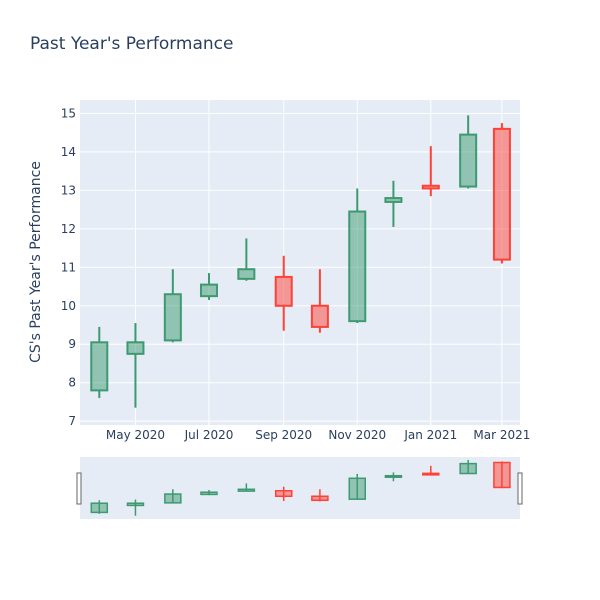 This screenshot has height=600, width=600. Describe the element at coordinates (283, 435) in the screenshot. I see `x-tick-label: Sep 2020` at that location.